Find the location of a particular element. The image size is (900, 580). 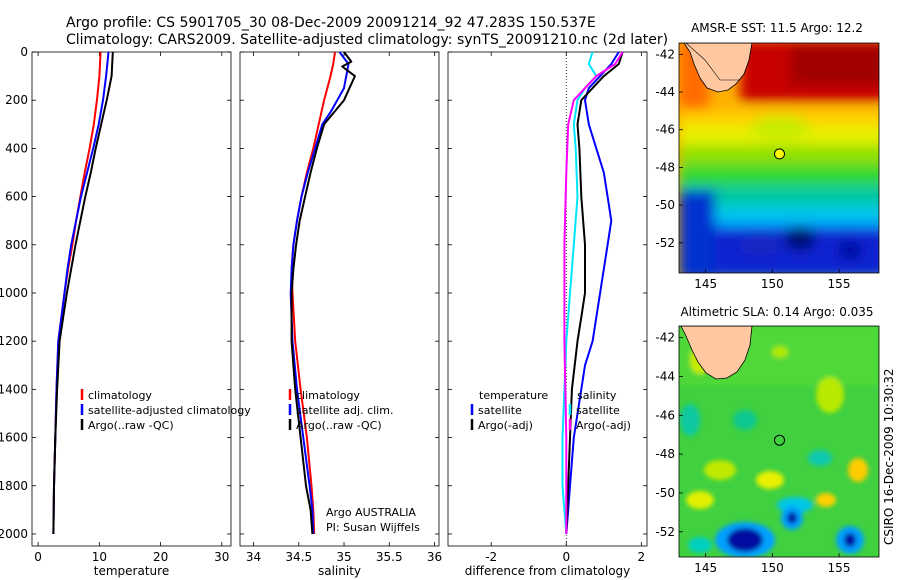

x-tick-label: 10 is located at coordinates (99, 557).